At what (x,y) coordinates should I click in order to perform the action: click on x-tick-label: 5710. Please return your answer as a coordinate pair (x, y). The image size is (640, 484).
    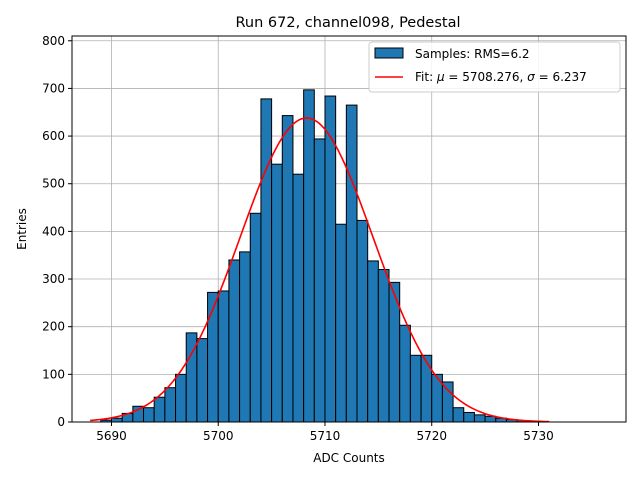
    Looking at the image, I should click on (325, 436).